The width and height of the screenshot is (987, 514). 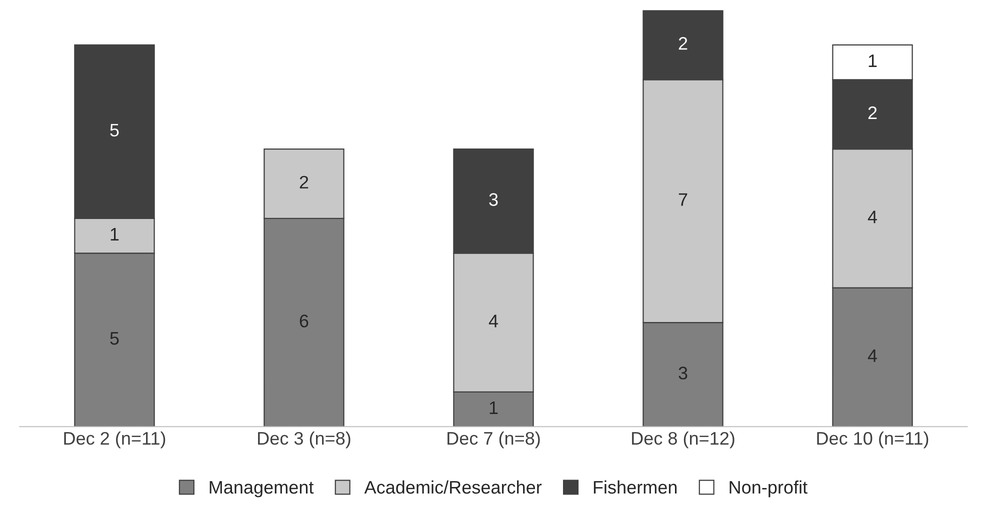 I want to click on x-tick-label: Dec 10 (n=11), so click(x=872, y=439).